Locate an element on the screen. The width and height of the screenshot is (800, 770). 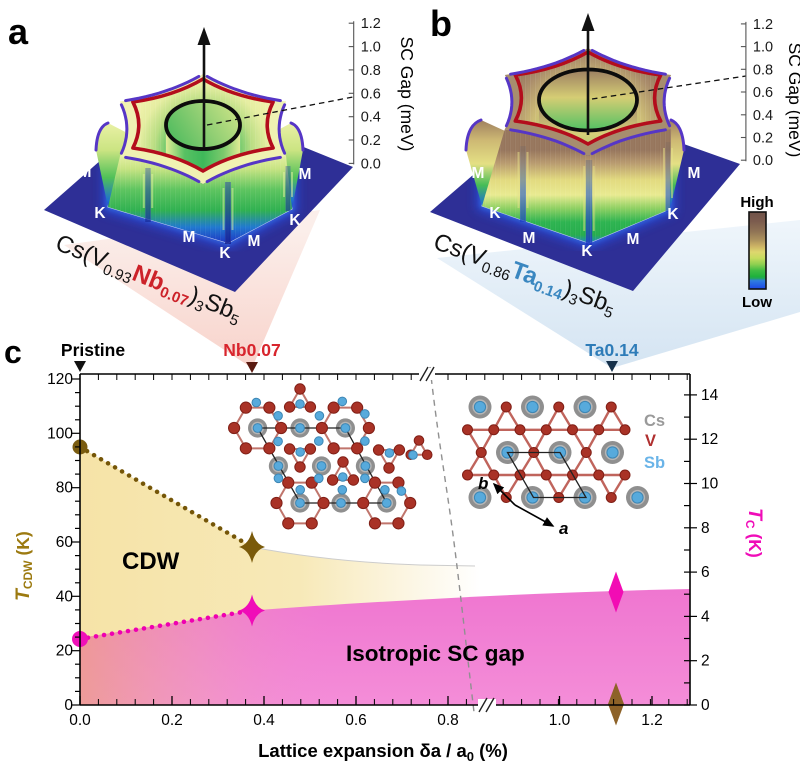
svg-text: 120 is located at coordinates (60, 379).